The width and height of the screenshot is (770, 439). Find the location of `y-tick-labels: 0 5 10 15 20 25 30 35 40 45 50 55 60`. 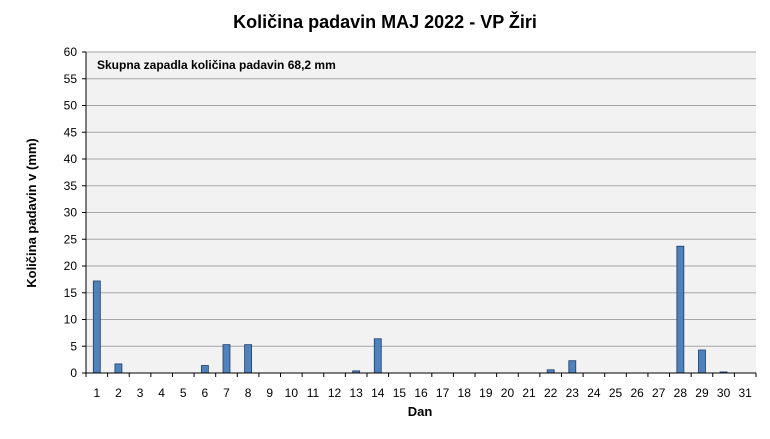

y-tick-labels: 0 5 10 15 20 25 30 35 40 45 50 55 60 is located at coordinates (71, 212).